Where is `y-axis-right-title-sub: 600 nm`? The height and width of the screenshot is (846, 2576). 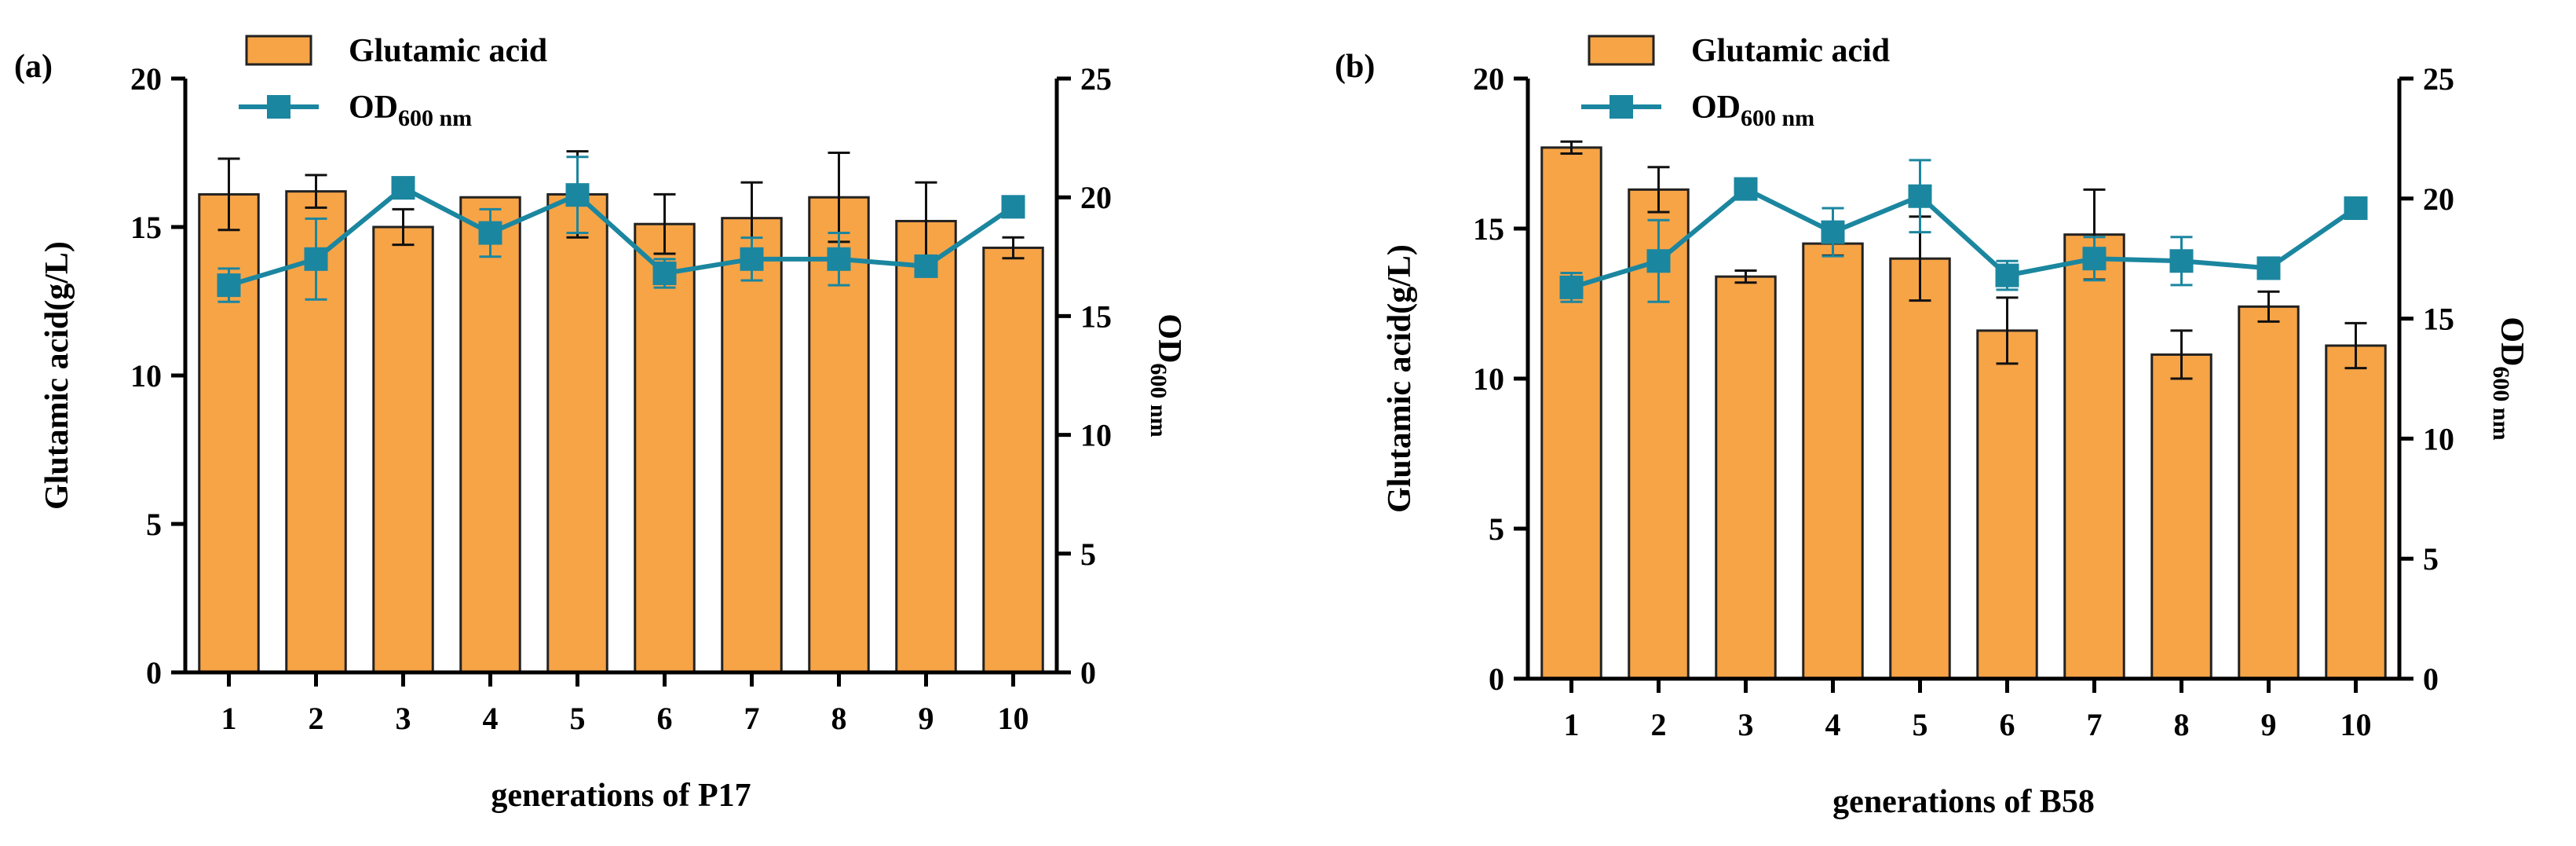 y-axis-right-title-sub: 600 nm is located at coordinates (1158, 400).